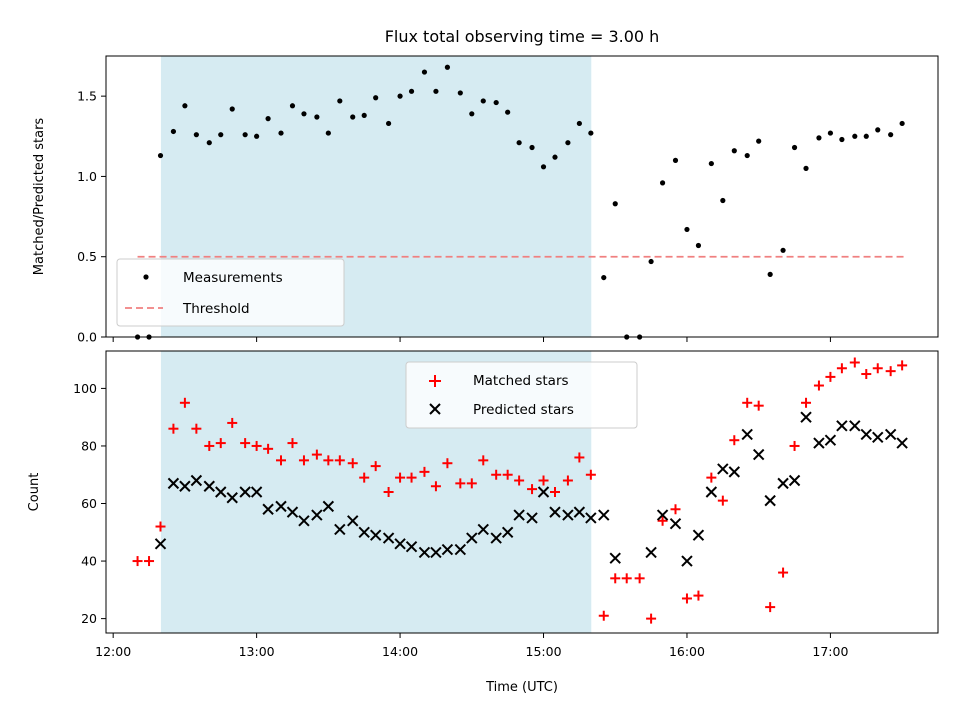  Describe the element at coordinates (89, 618) in the screenshot. I see `y-tick-label: 20` at that location.